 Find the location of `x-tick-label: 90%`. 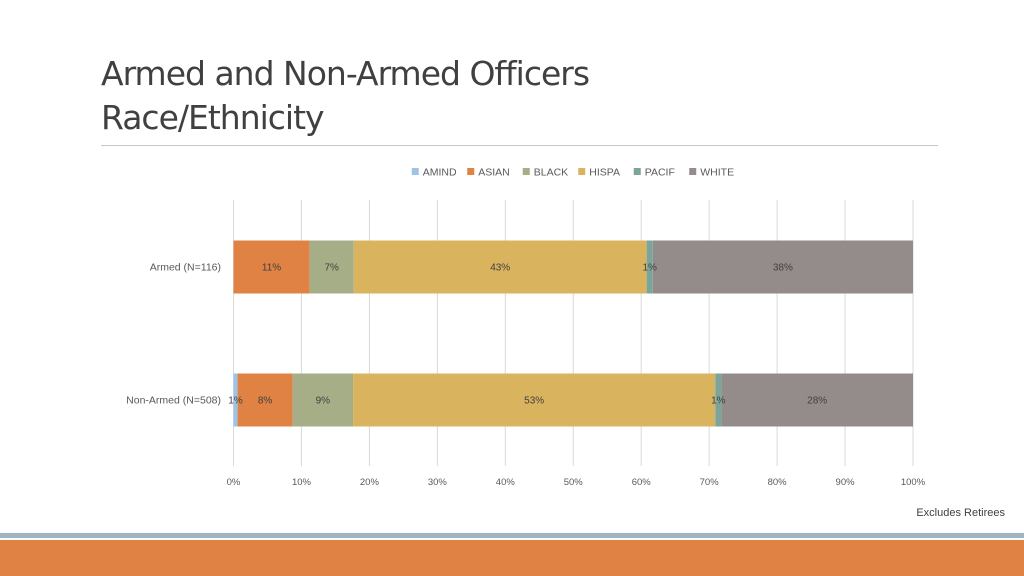

x-tick-label: 90% is located at coordinates (846, 482).